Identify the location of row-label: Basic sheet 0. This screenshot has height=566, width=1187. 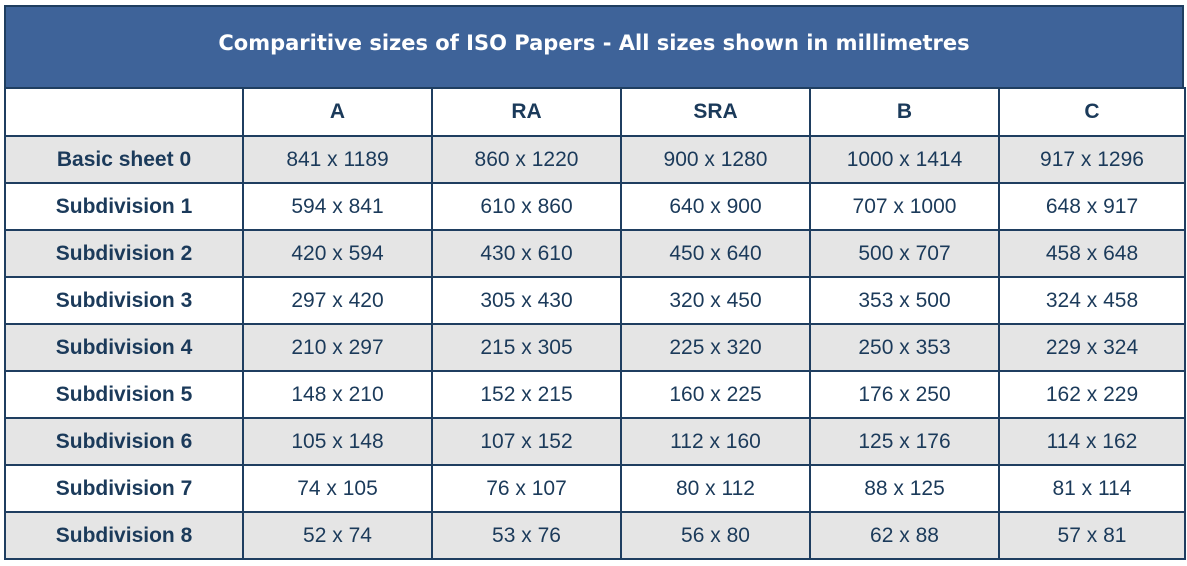
(124, 159).